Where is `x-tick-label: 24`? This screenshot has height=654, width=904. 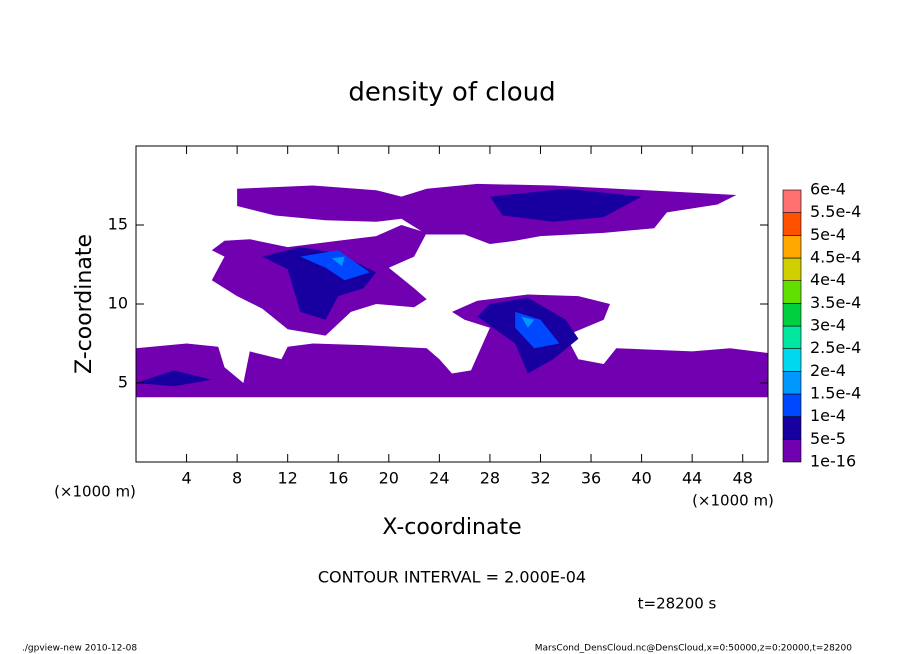 x-tick-label: 24 is located at coordinates (439, 478).